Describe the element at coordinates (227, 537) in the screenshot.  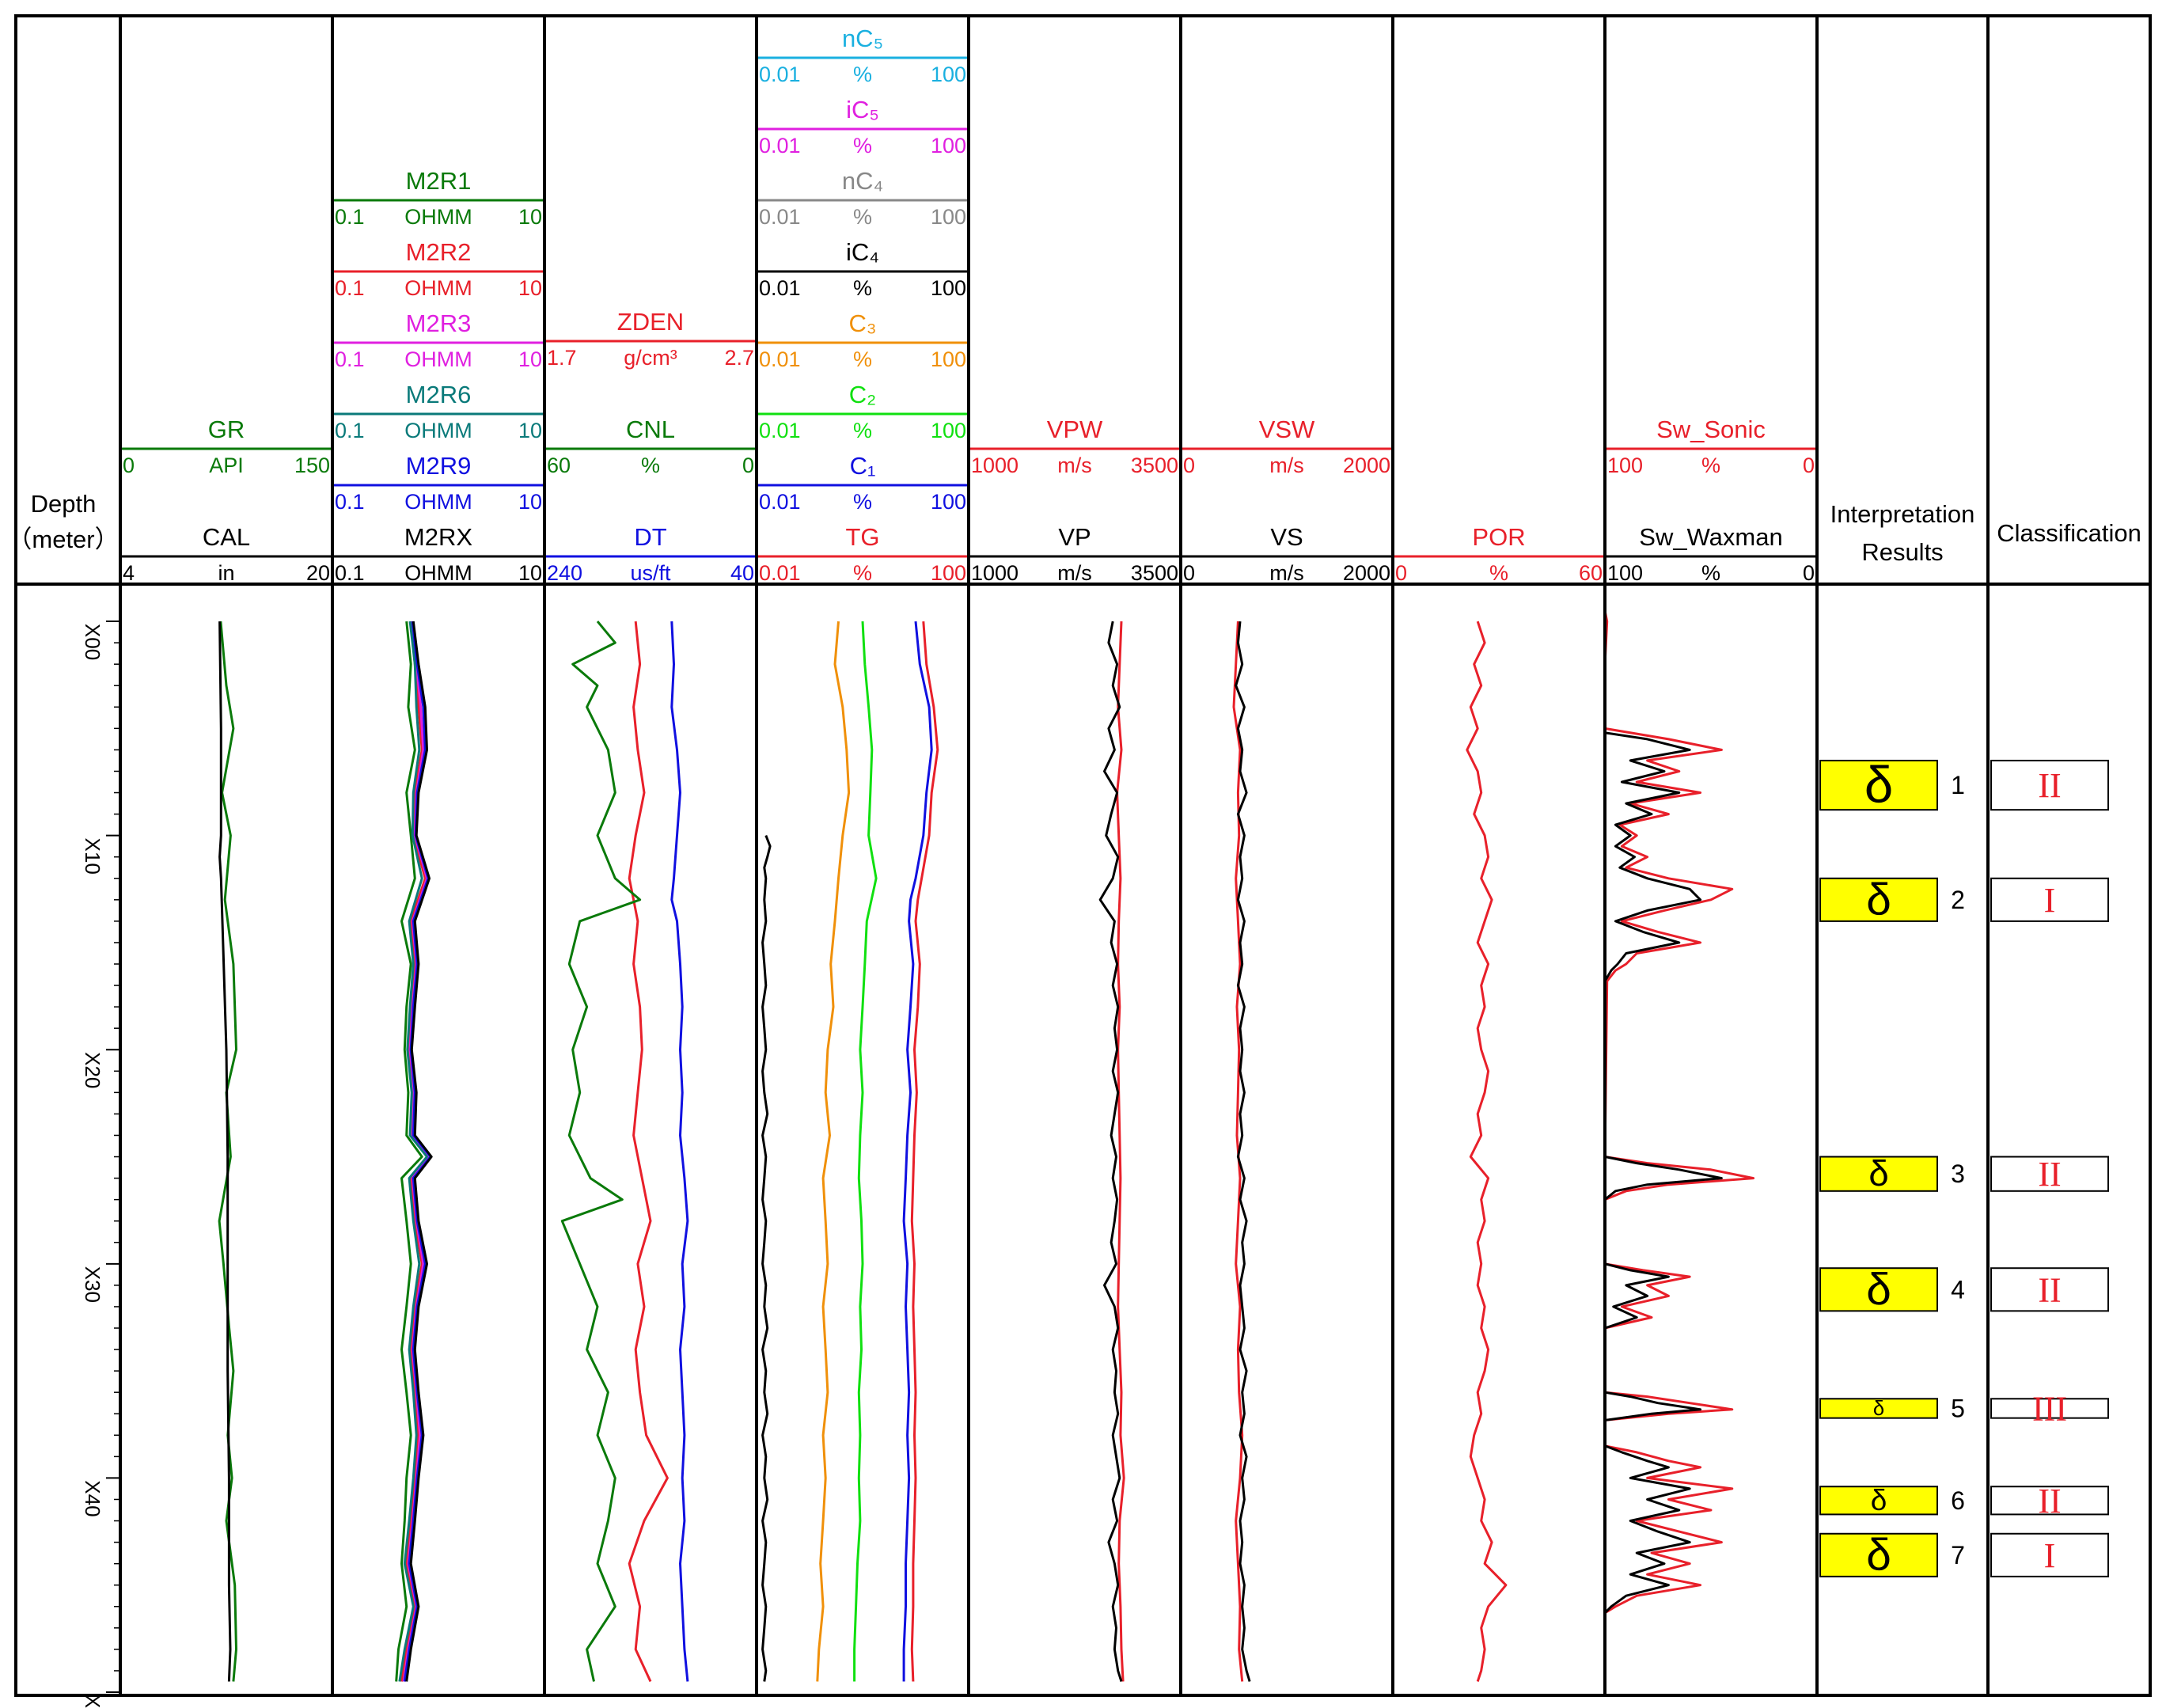
I see `curve-name-cal: CAL` at that location.